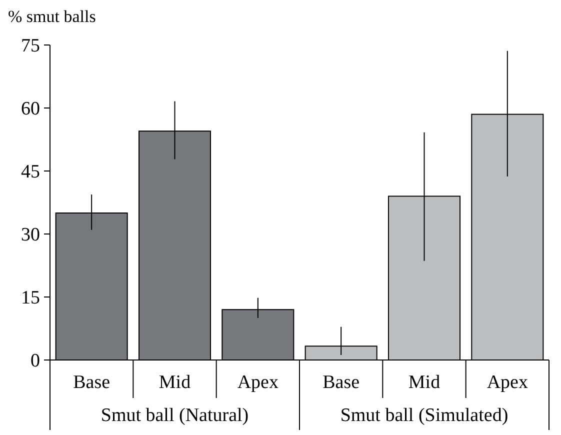  I want to click on y-tick-label: 75, so click(30, 46).